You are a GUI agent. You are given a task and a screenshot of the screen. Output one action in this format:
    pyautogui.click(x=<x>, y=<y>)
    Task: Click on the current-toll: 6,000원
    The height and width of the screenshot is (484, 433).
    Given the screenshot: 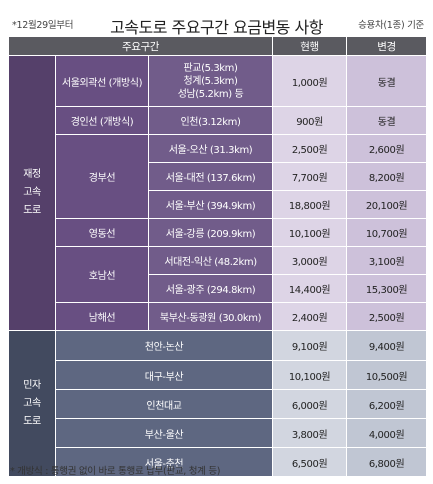 What is the action you would take?
    pyautogui.click(x=310, y=404)
    